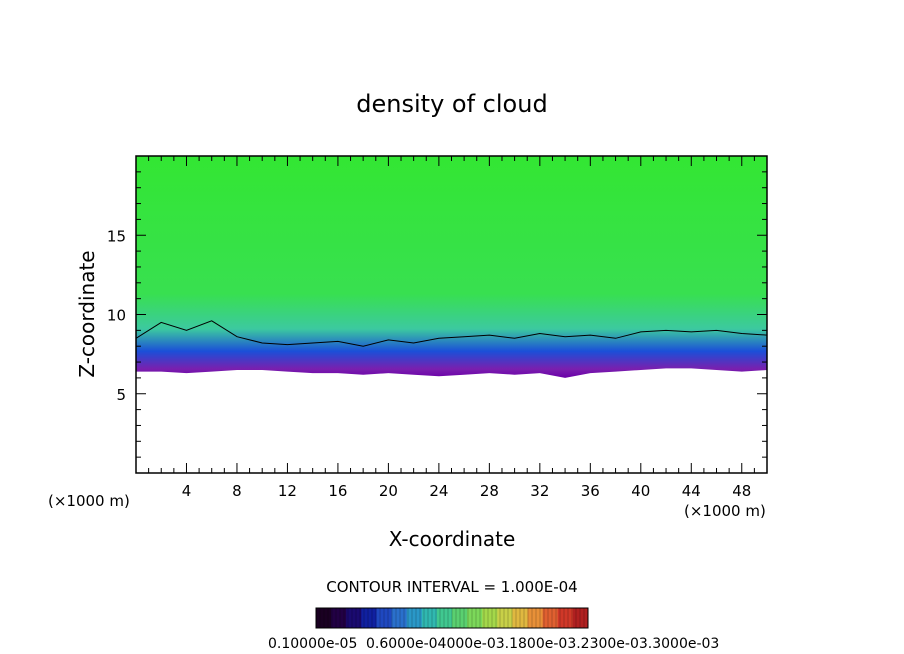 The height and width of the screenshot is (654, 904). Describe the element at coordinates (89, 501) in the screenshot. I see `x-unit-label-left: (×1000 m)` at that location.